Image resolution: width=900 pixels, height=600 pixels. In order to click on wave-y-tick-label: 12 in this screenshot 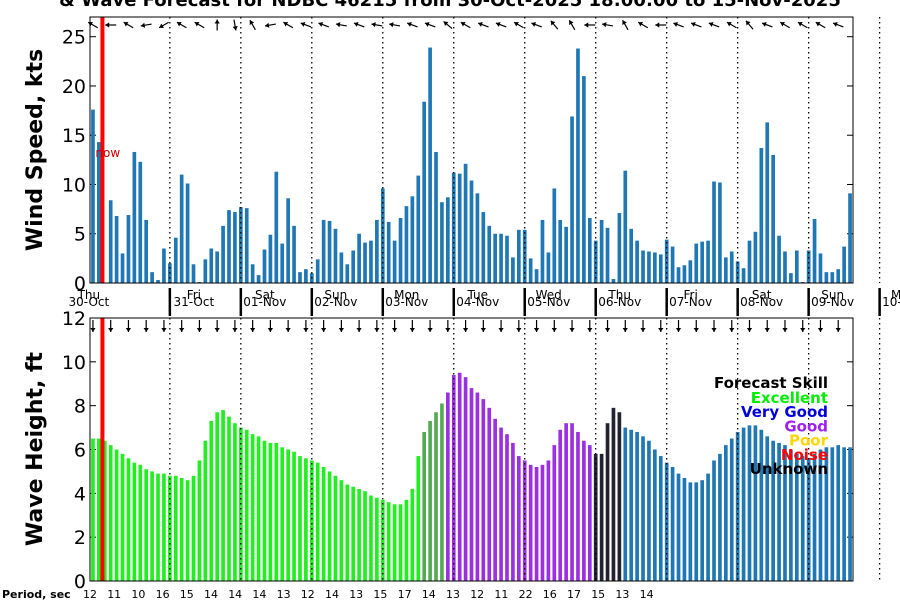, I will do `click(74, 319)`.